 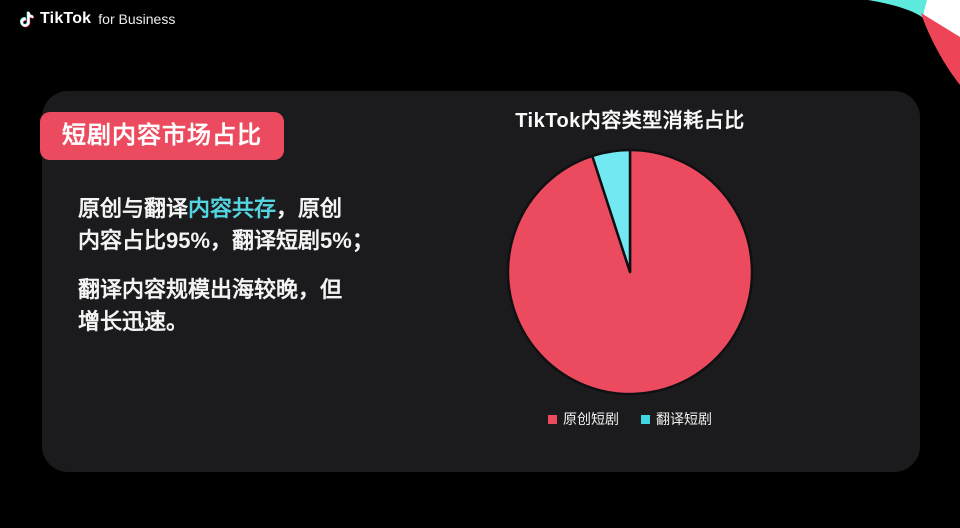 What do you see at coordinates (630, 121) in the screenshot?
I see `chart-title: TikTok内容类型消耗占比` at bounding box center [630, 121].